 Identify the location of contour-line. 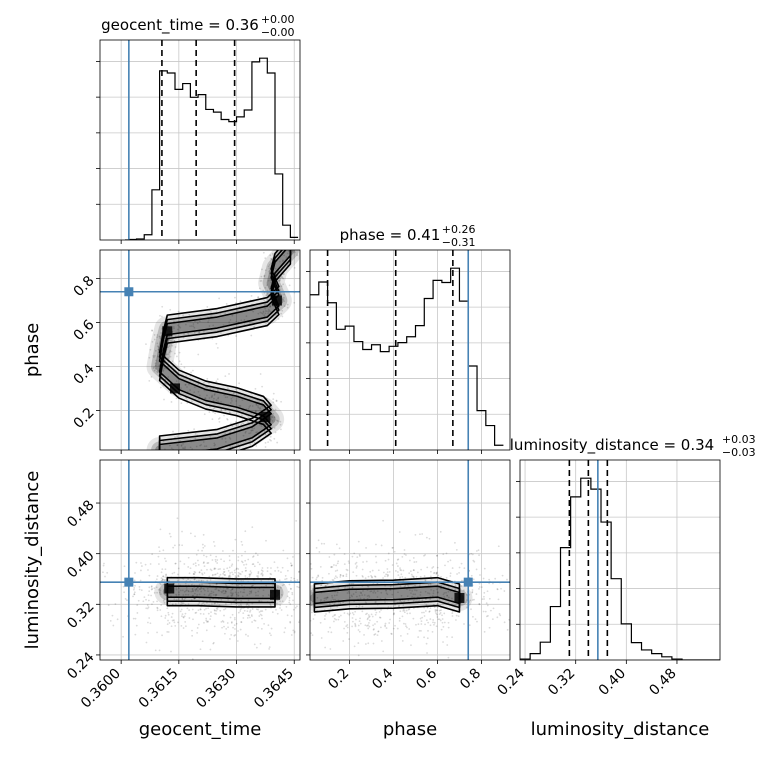
(387, 594).